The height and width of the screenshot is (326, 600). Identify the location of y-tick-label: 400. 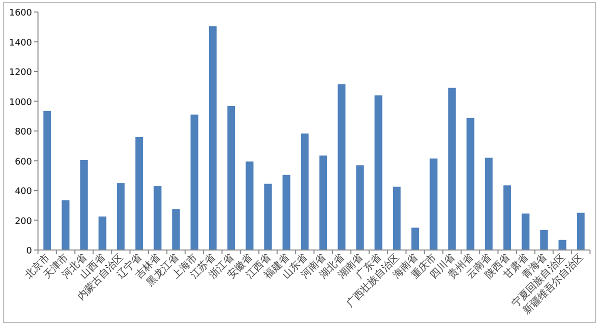
(23, 192).